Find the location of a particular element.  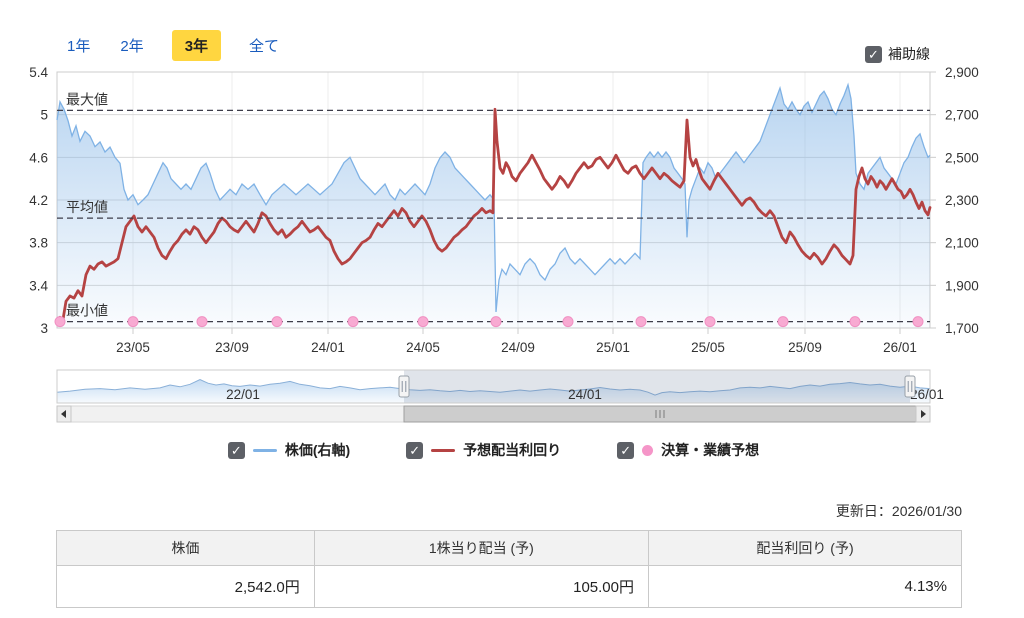

x-axis-label: 25/01 is located at coordinates (613, 347).